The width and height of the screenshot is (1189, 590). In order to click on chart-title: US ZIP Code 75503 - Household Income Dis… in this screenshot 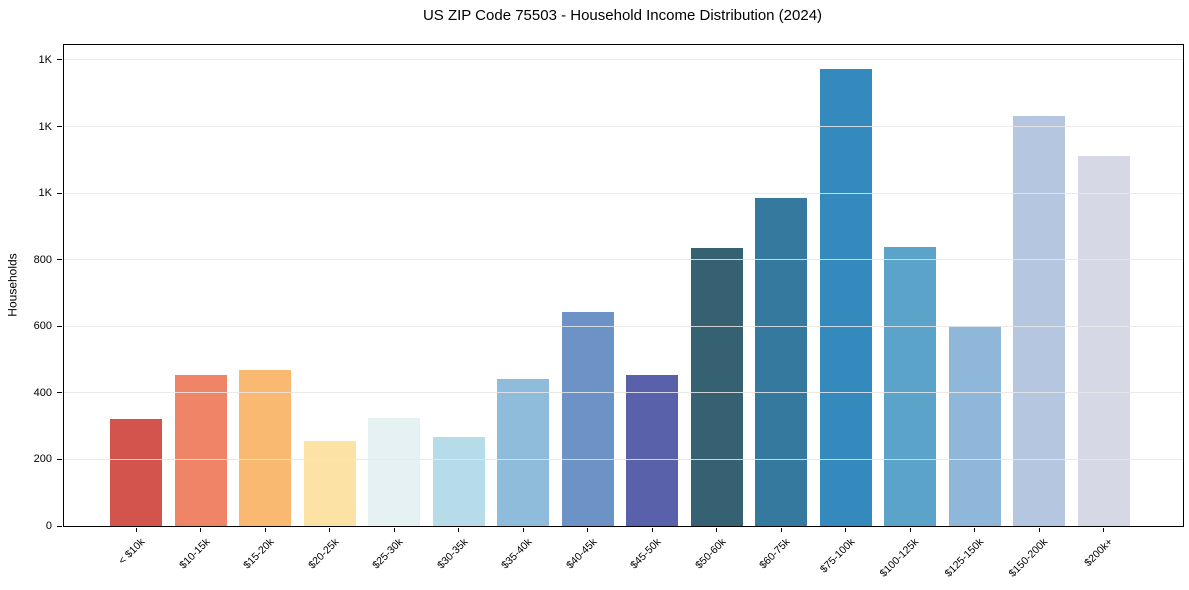, I will do `click(622, 15)`.